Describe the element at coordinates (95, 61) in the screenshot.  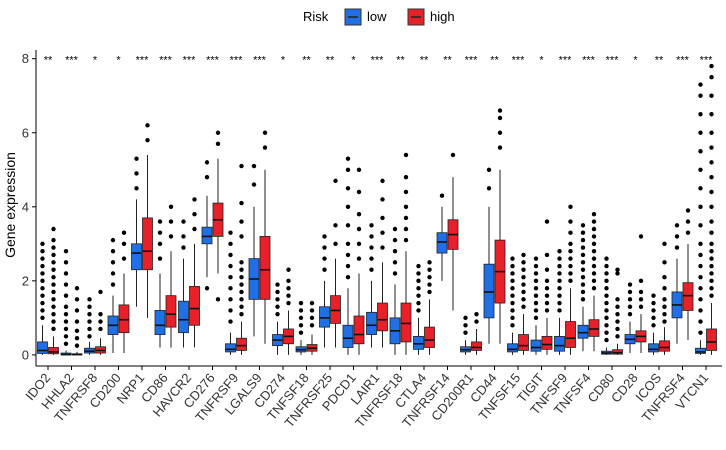
I see `significance-TNFRSF8: *` at that location.